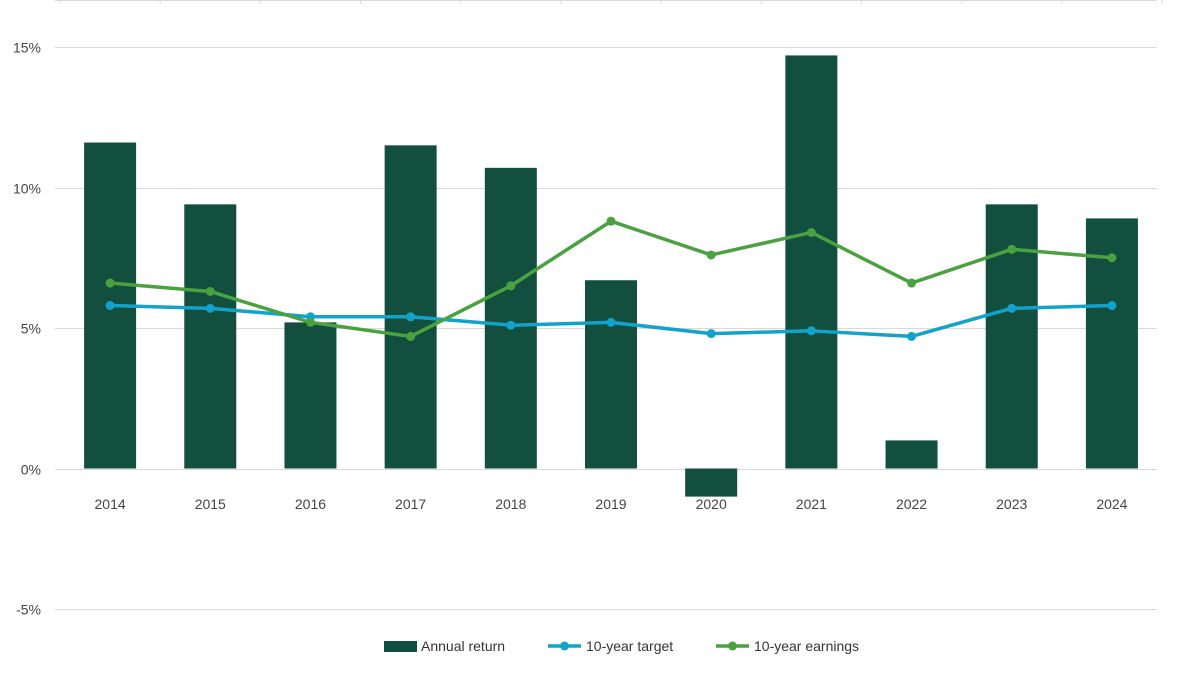  Describe the element at coordinates (210, 504) in the screenshot. I see `x-tick-label: 2015` at that location.